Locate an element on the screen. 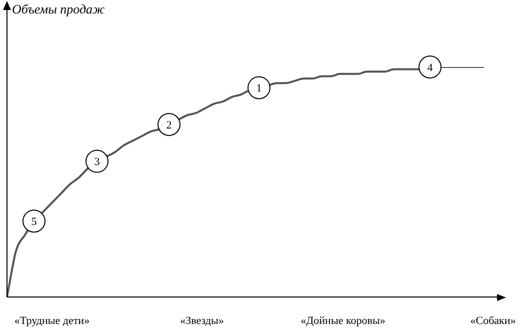 The height and width of the screenshot is (329, 523). annotation: 2 is located at coordinates (169, 125).